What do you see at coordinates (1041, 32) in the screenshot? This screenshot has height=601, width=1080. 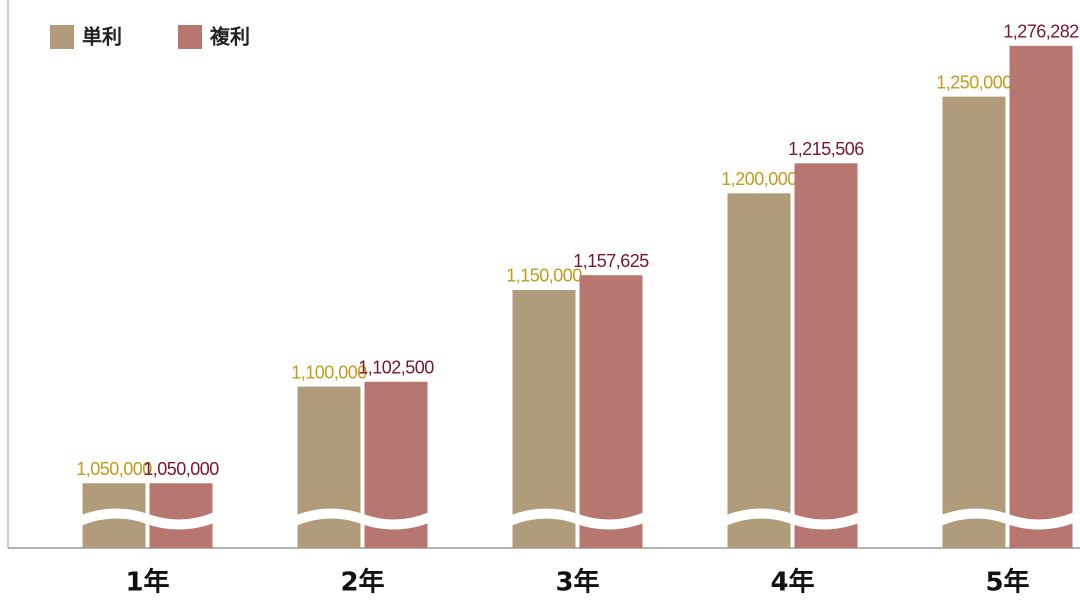 I see `value-label: 1,276,282` at bounding box center [1041, 32].